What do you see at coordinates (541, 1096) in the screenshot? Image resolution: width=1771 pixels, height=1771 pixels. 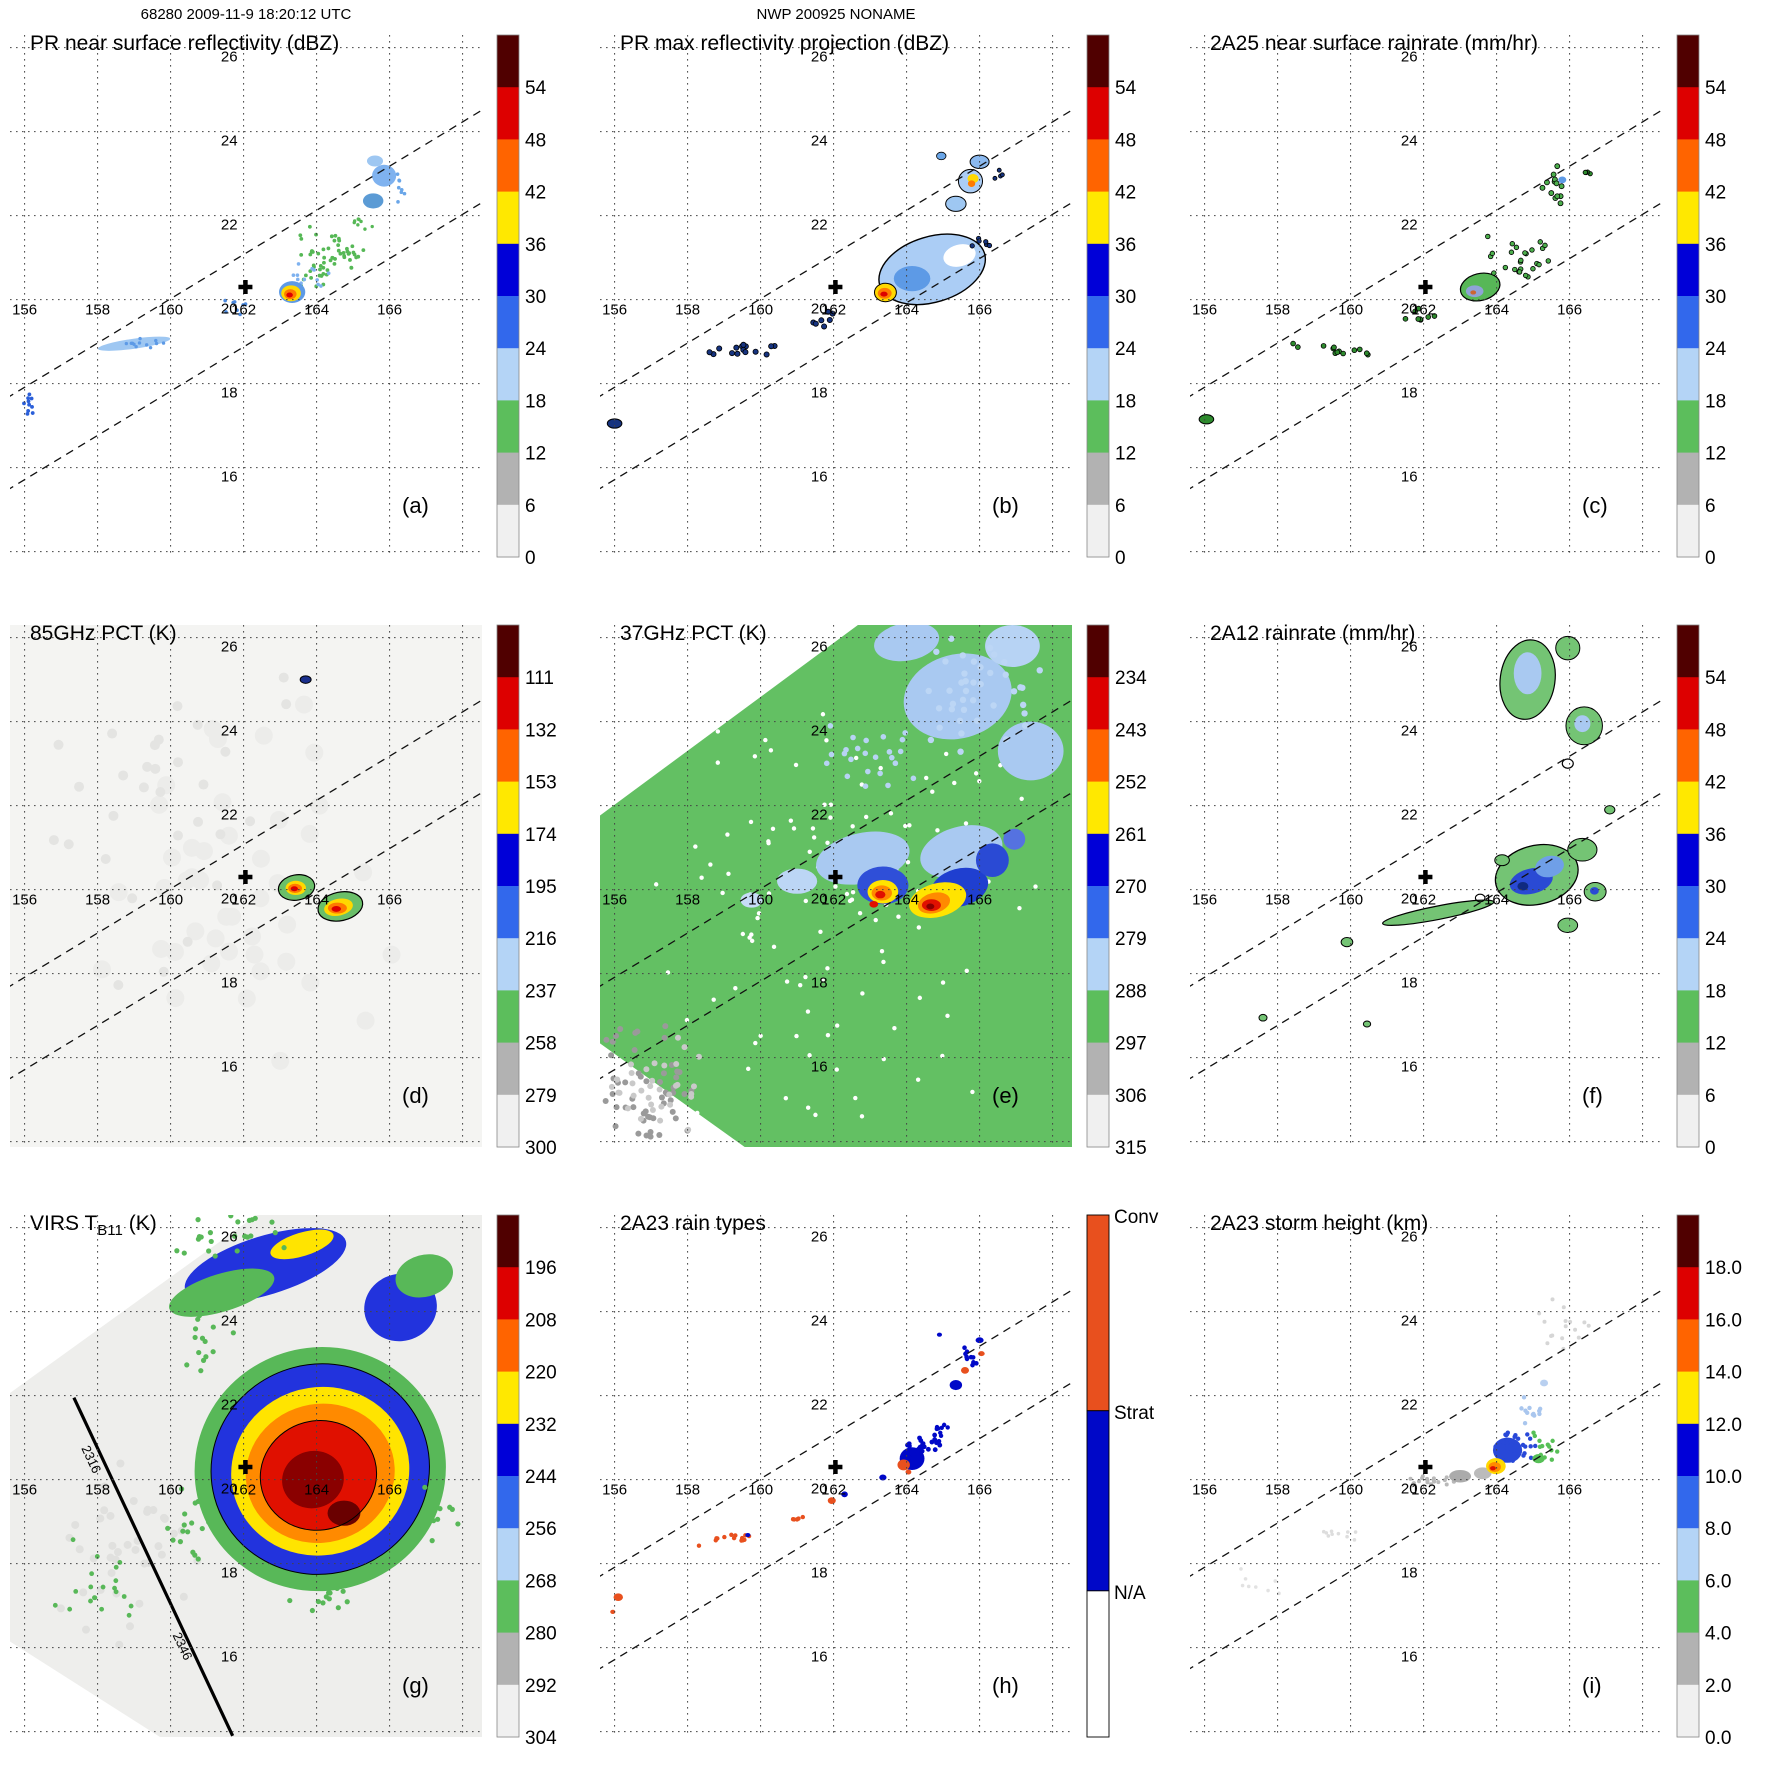 I see `colorbar-tick-label: 279` at bounding box center [541, 1096].